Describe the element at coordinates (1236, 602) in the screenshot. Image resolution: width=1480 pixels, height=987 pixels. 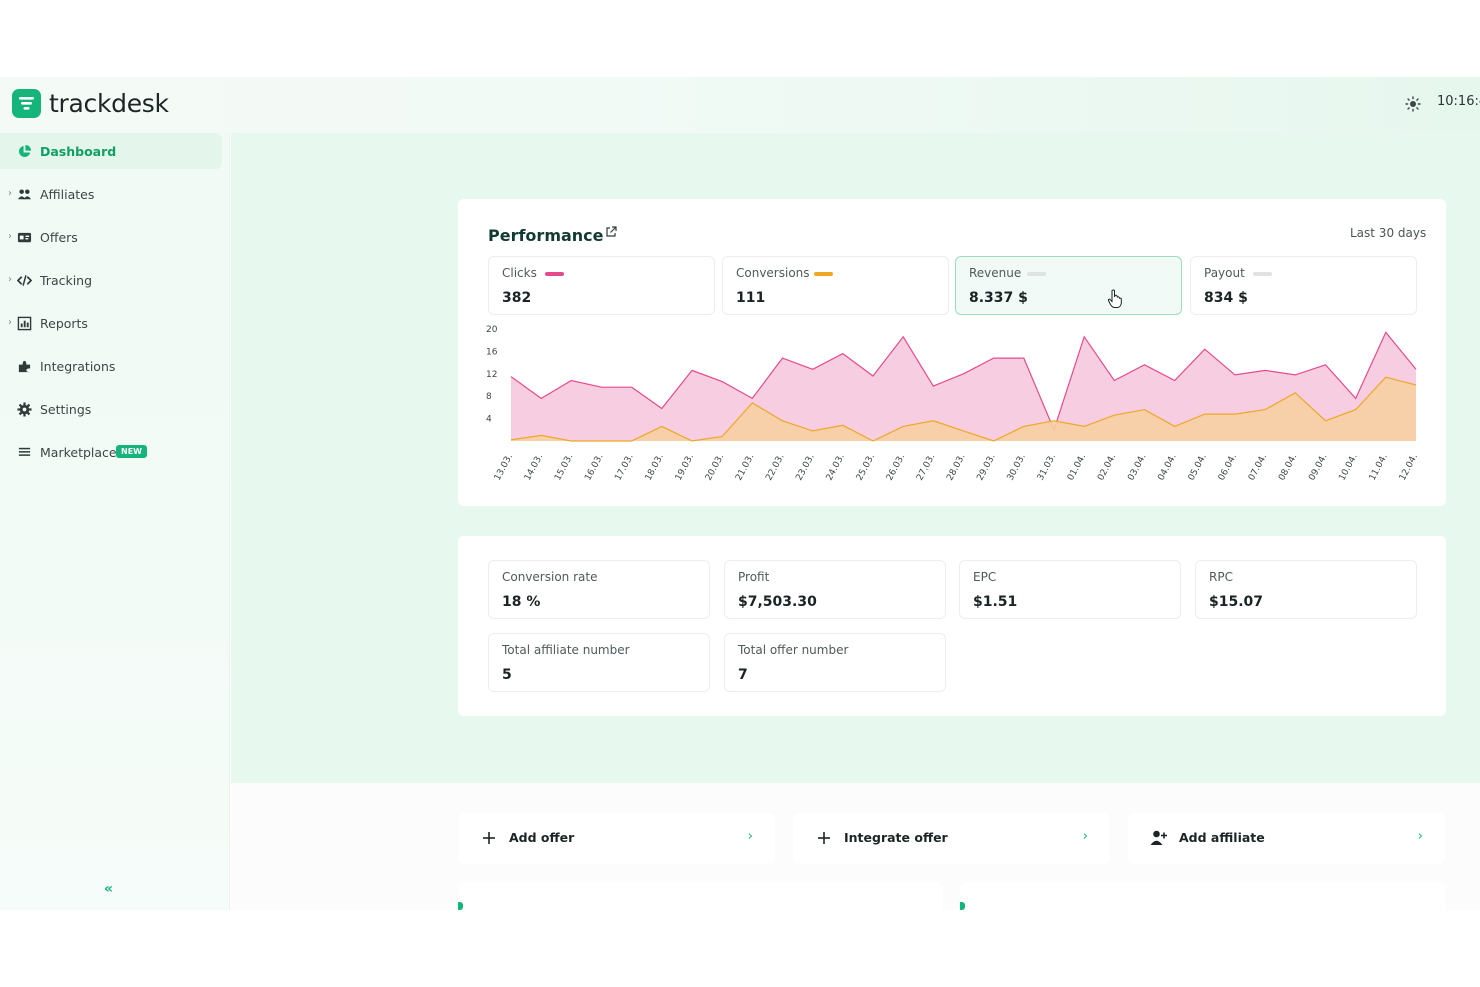
I see `stat-value: $15.07` at that location.